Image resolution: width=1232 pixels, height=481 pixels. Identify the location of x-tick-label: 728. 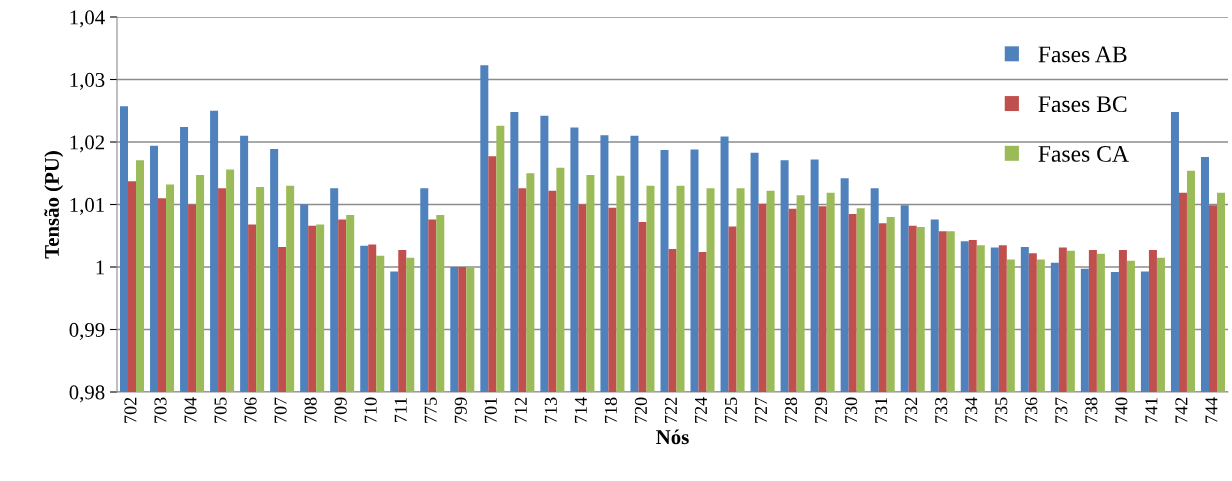
(791, 410).